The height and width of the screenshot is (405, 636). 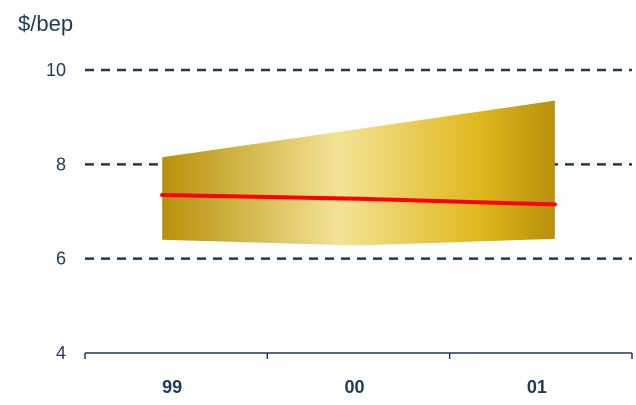 I want to click on x-tick-labels: 99 00 01, so click(x=354, y=387).